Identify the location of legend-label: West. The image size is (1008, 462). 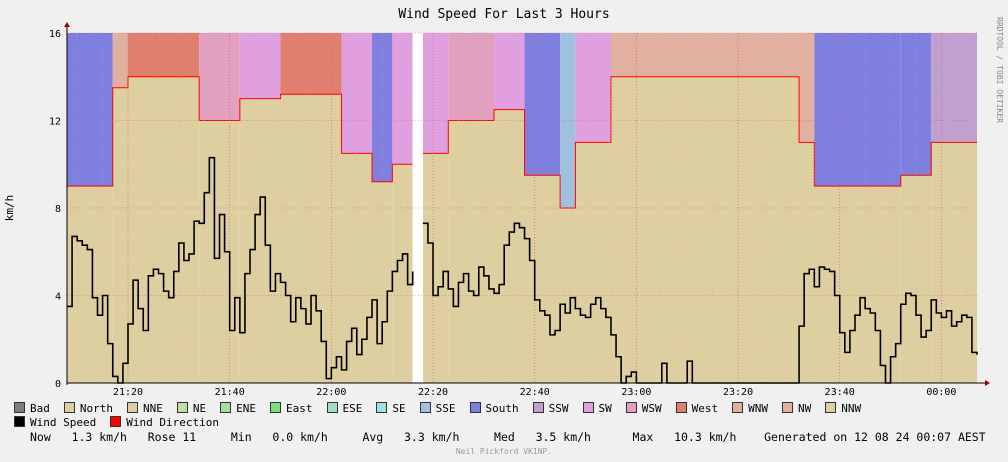
(705, 408).